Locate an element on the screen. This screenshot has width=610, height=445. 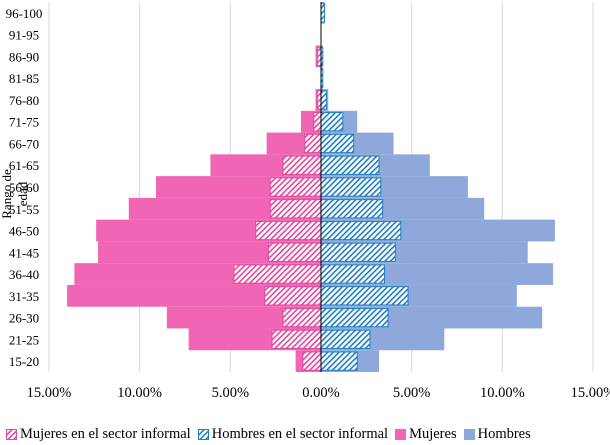
legend-swatch-hatch-pink is located at coordinates (11, 434).